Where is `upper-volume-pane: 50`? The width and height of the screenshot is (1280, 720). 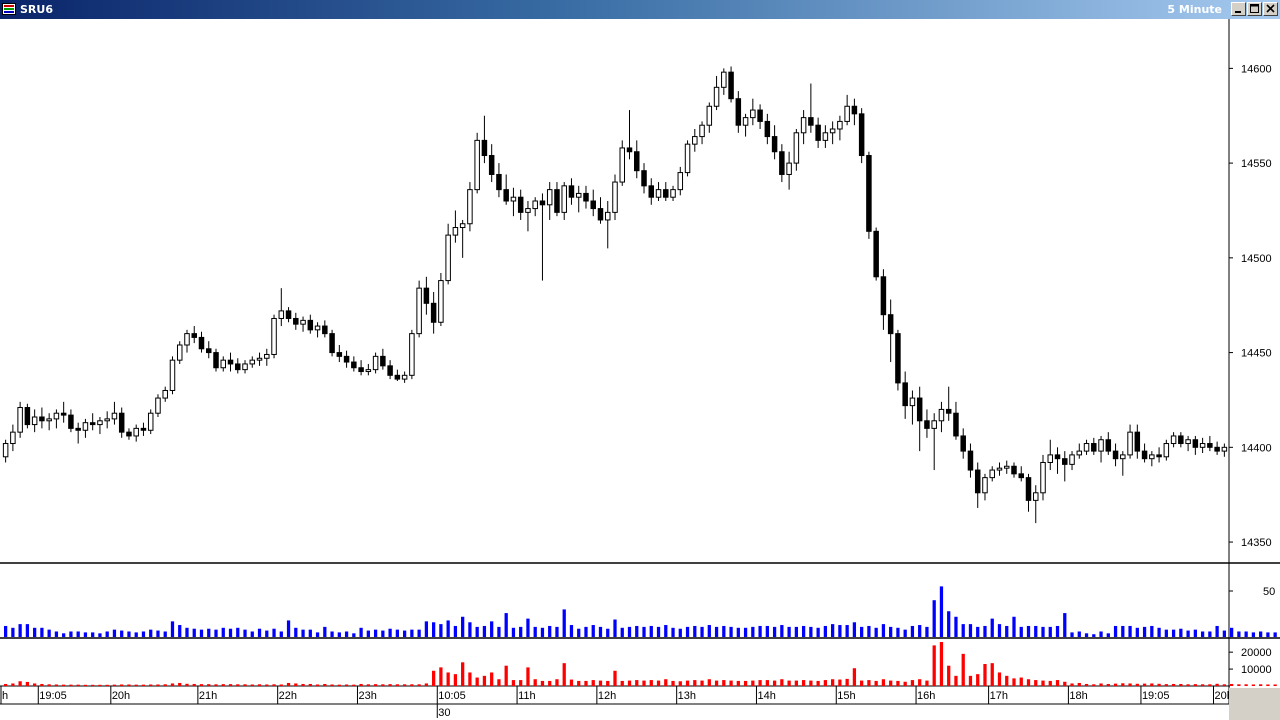 upper-volume-pane: 50 is located at coordinates (640, 612).